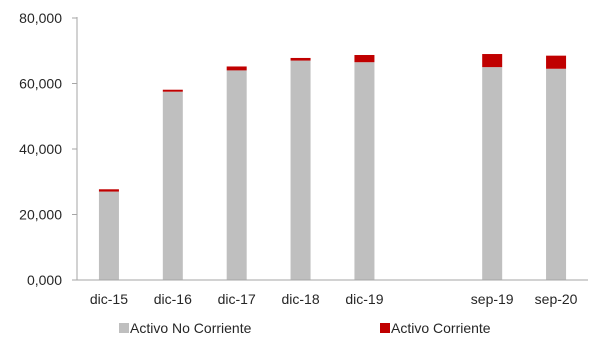 The image size is (589, 337). I want to click on x-tick-label: dic-16, so click(173, 299).